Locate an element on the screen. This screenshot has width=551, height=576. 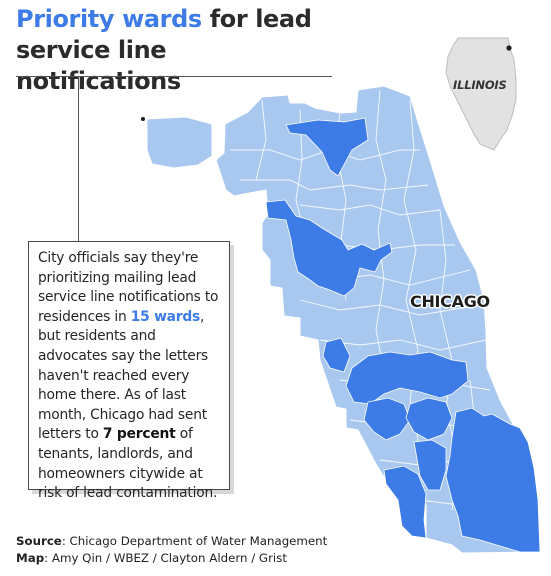
priority-ward-south-central is located at coordinates (429, 419).